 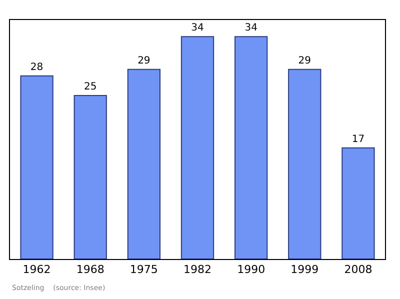 I want to click on x-tick-label: 1999, so click(x=304, y=269).